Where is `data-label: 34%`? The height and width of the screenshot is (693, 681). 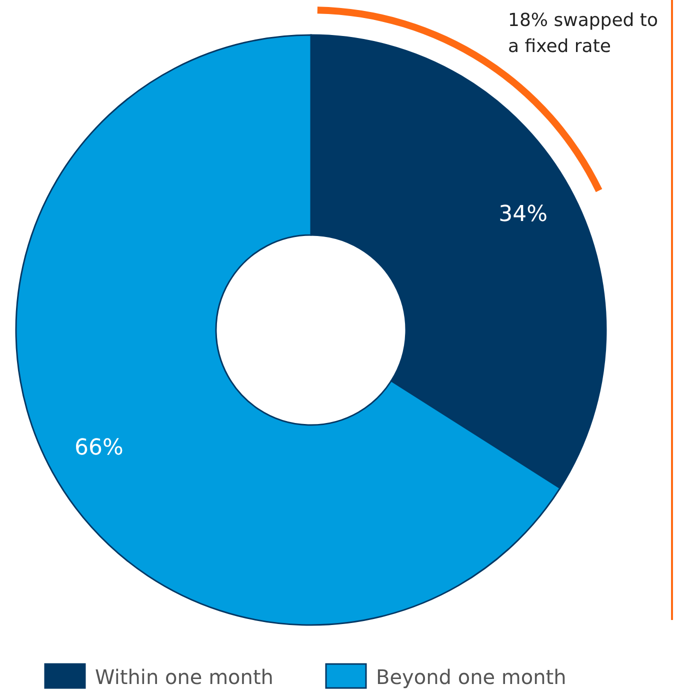
data-label: 34% is located at coordinates (523, 215).